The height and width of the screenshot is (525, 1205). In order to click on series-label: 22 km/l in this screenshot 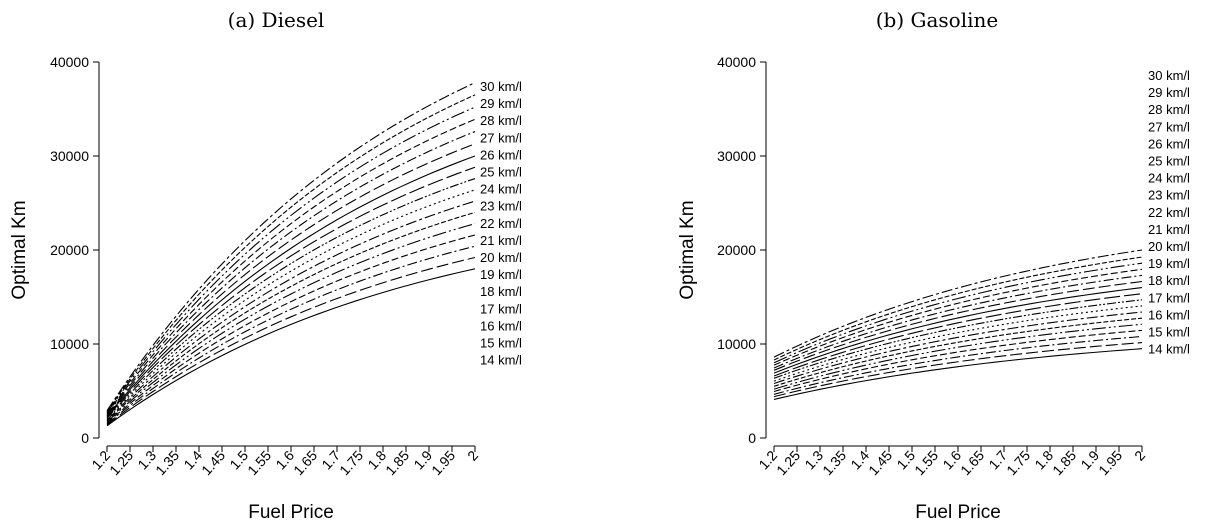, I will do `click(1169, 212)`.